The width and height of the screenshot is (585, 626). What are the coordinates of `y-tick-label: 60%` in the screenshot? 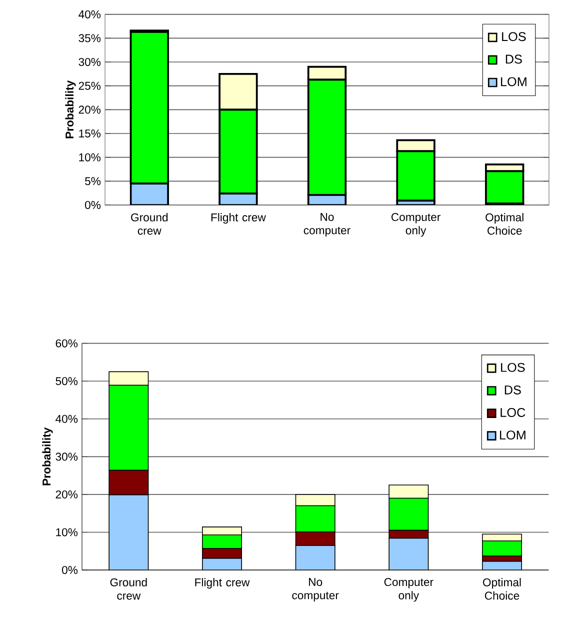 It's located at (67, 343).